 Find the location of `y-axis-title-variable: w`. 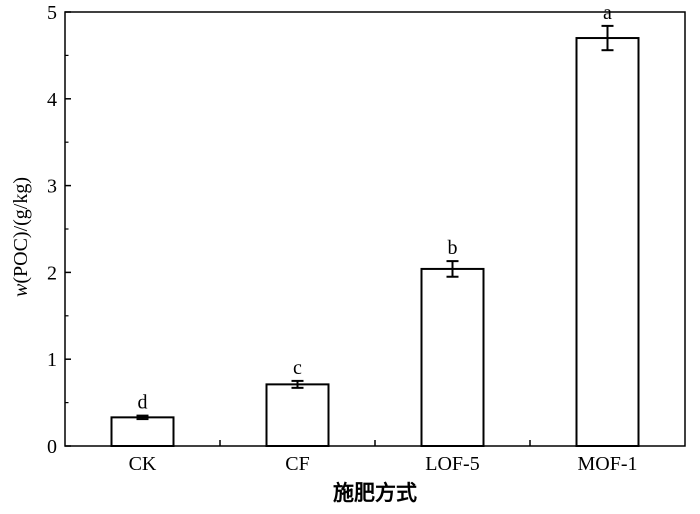

y-axis-title-variable: w is located at coordinates (21, 290).